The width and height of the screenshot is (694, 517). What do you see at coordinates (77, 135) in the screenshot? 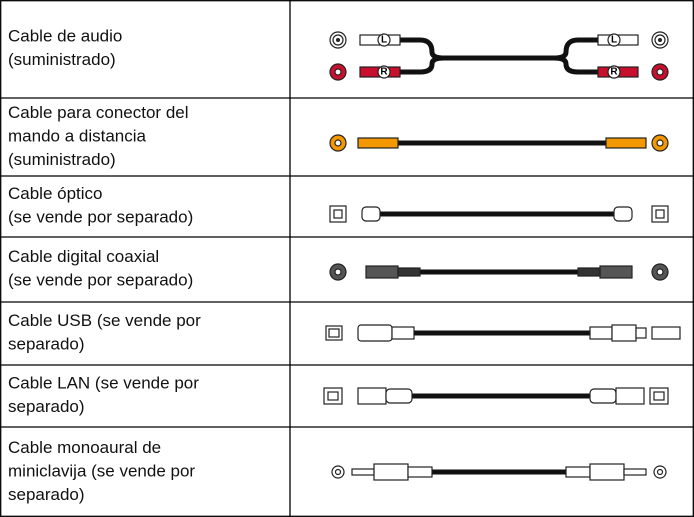
I see `cable-name: mando a distancia` at bounding box center [77, 135].